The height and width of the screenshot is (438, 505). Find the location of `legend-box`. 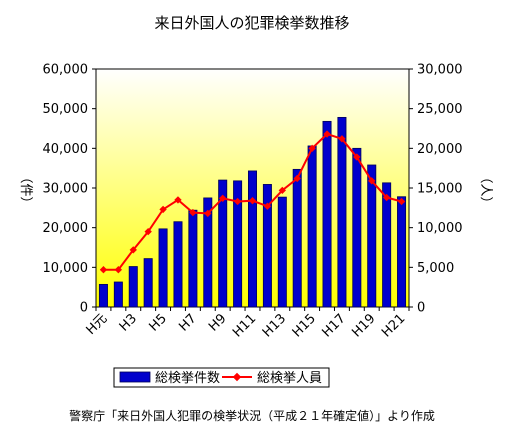

legend-box is located at coordinates (221, 377).